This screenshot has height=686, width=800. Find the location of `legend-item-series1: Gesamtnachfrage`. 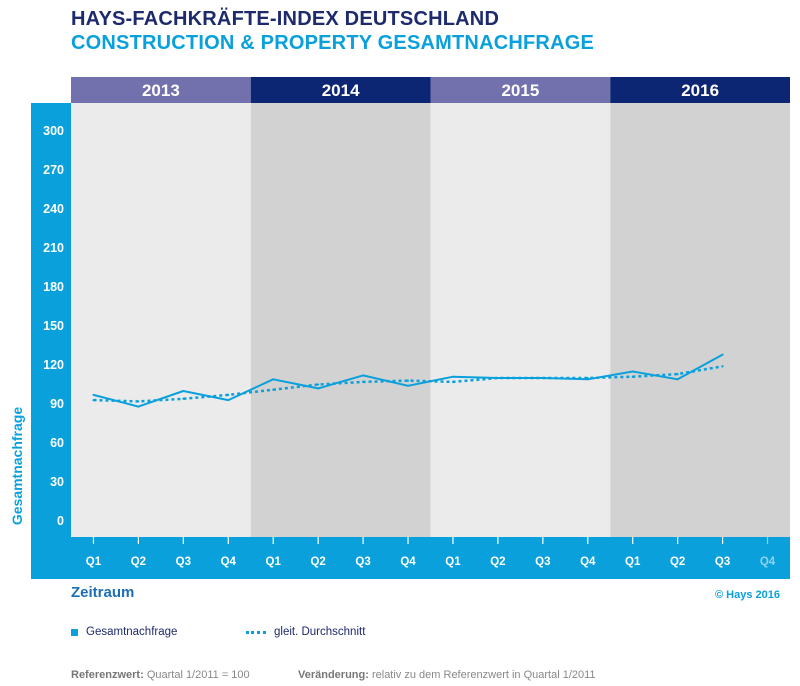

legend-item-series1: Gesamtnachfrage is located at coordinates (124, 632).